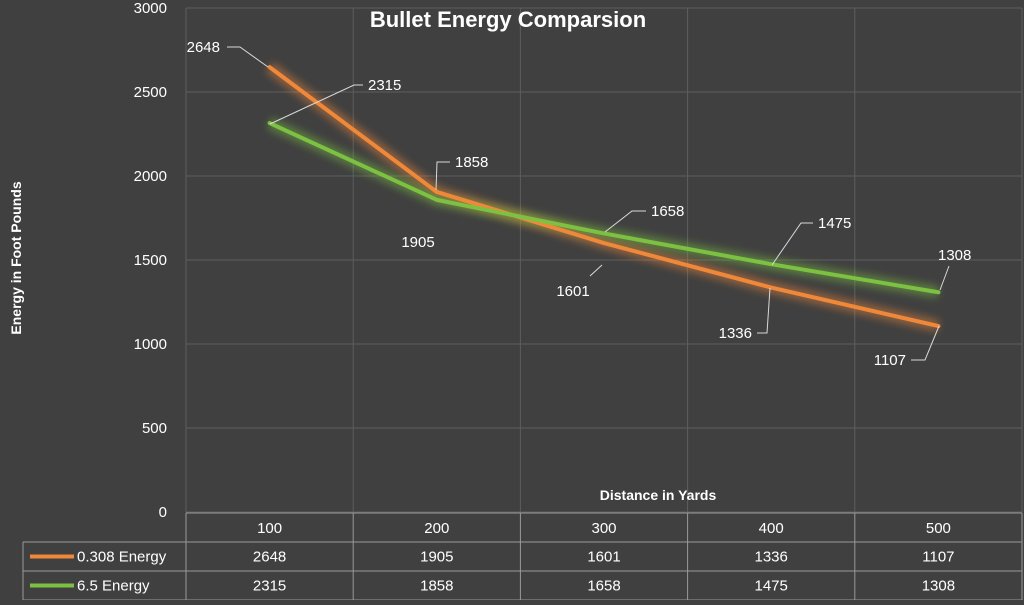 The width and height of the screenshot is (1024, 605). I want to click on y-tick-label: 500, so click(154, 428).